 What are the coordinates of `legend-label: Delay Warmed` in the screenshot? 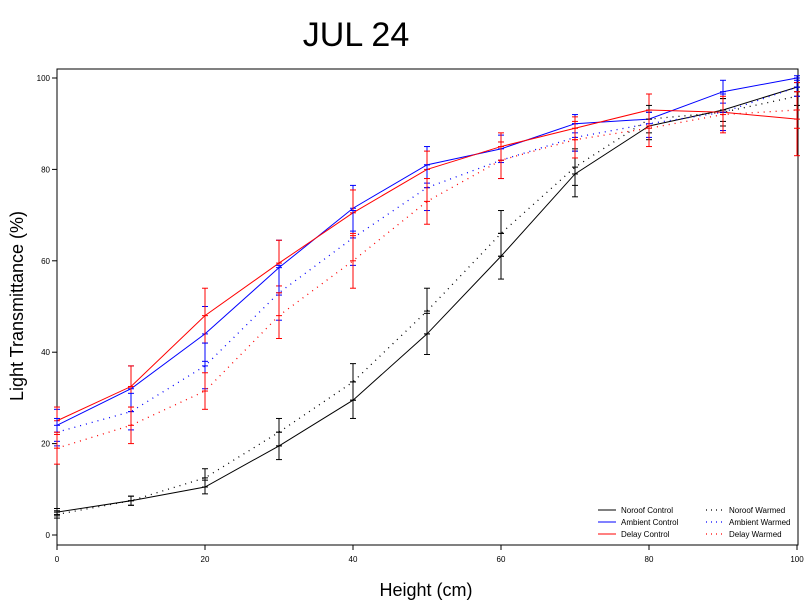 It's located at (755, 534).